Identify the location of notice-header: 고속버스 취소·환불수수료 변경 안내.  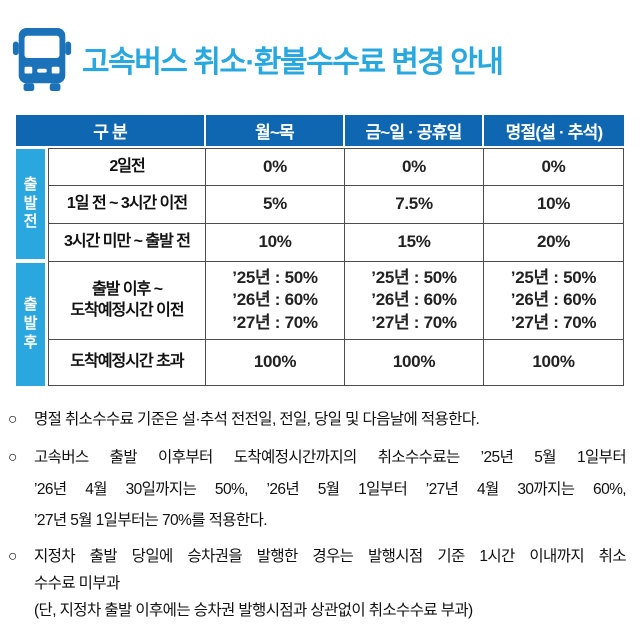
(320, 46).